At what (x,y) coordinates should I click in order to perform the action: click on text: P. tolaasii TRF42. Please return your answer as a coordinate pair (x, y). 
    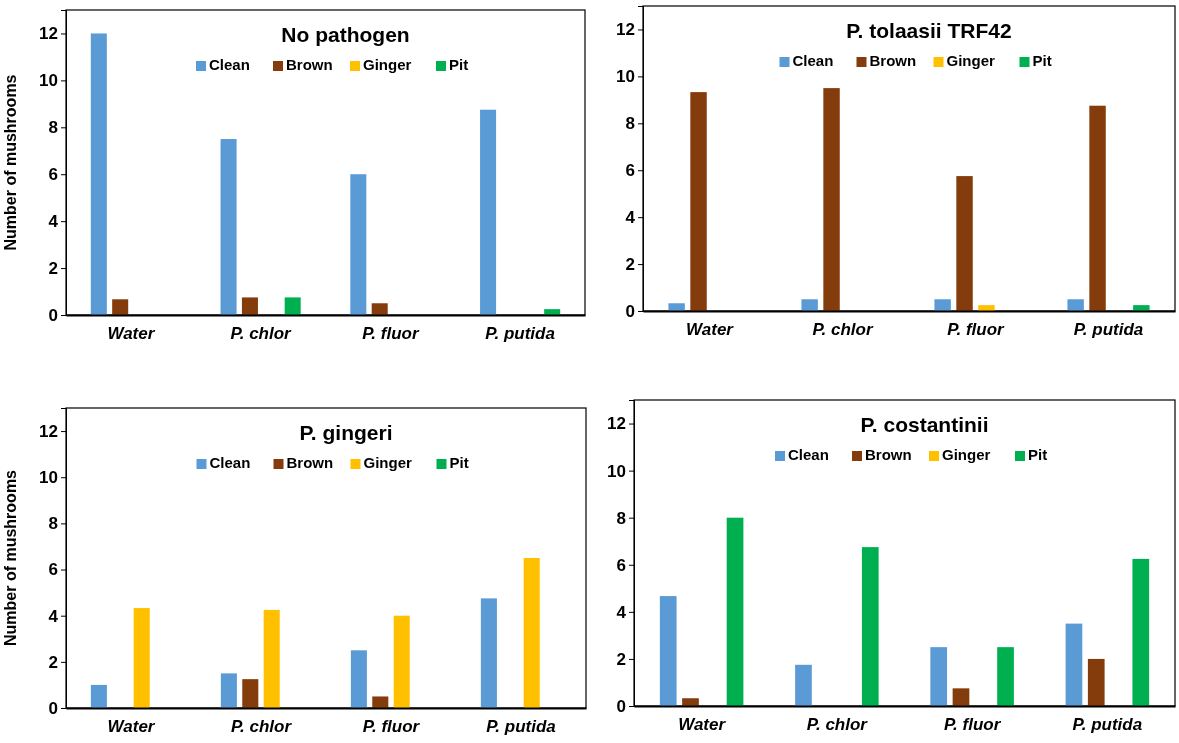
    Looking at the image, I should click on (929, 30).